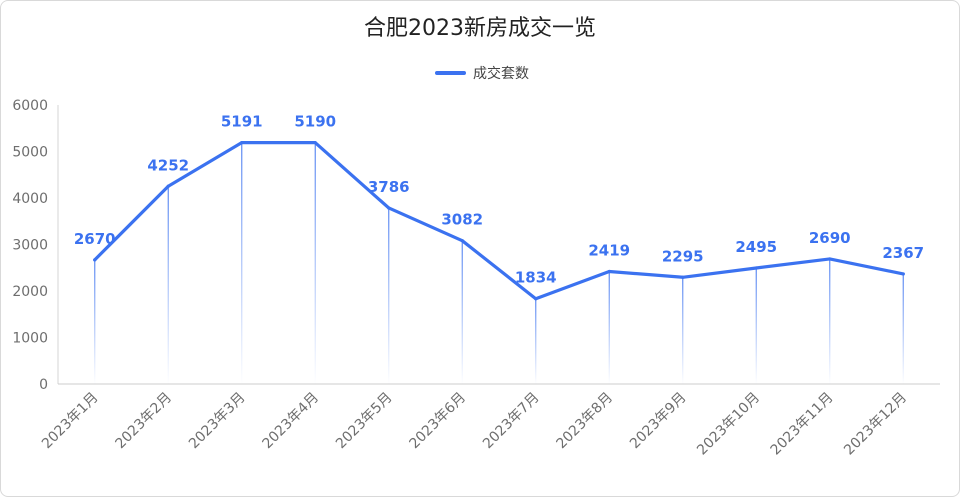  What do you see at coordinates (30, 106) in the screenshot?
I see `y-tick-label: 6000` at bounding box center [30, 106].